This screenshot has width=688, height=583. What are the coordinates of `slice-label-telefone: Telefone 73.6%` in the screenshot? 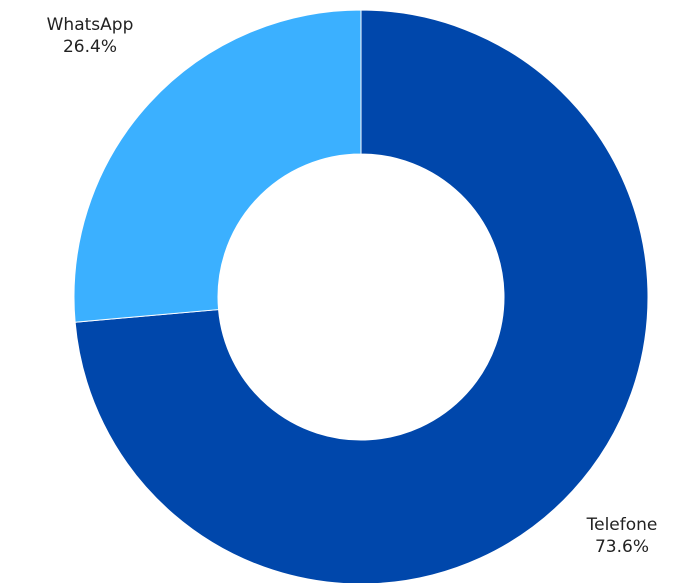 It's located at (622, 536).